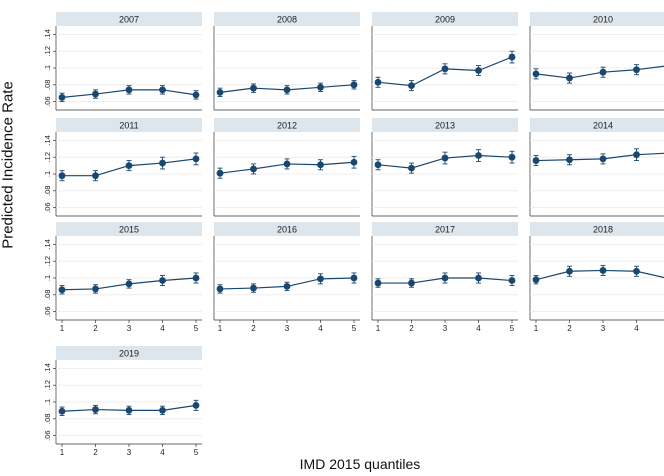  What do you see at coordinates (129, 20) in the screenshot?
I see `panel-title: 2007` at bounding box center [129, 20].